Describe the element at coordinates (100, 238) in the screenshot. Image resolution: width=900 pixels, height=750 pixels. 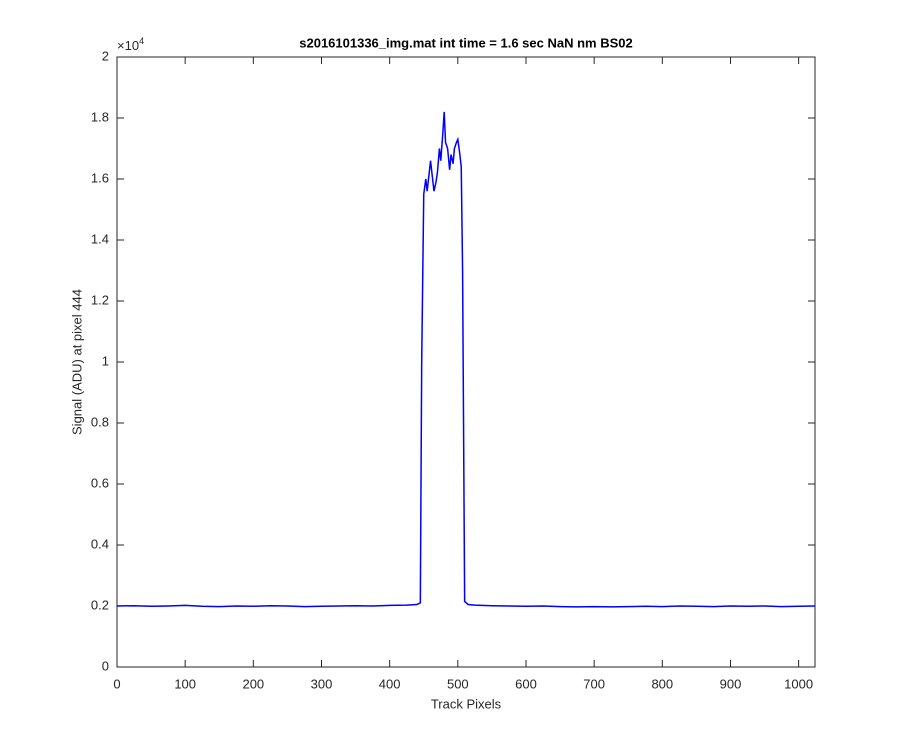
I see `y-tick-label: 1.4` at that location.